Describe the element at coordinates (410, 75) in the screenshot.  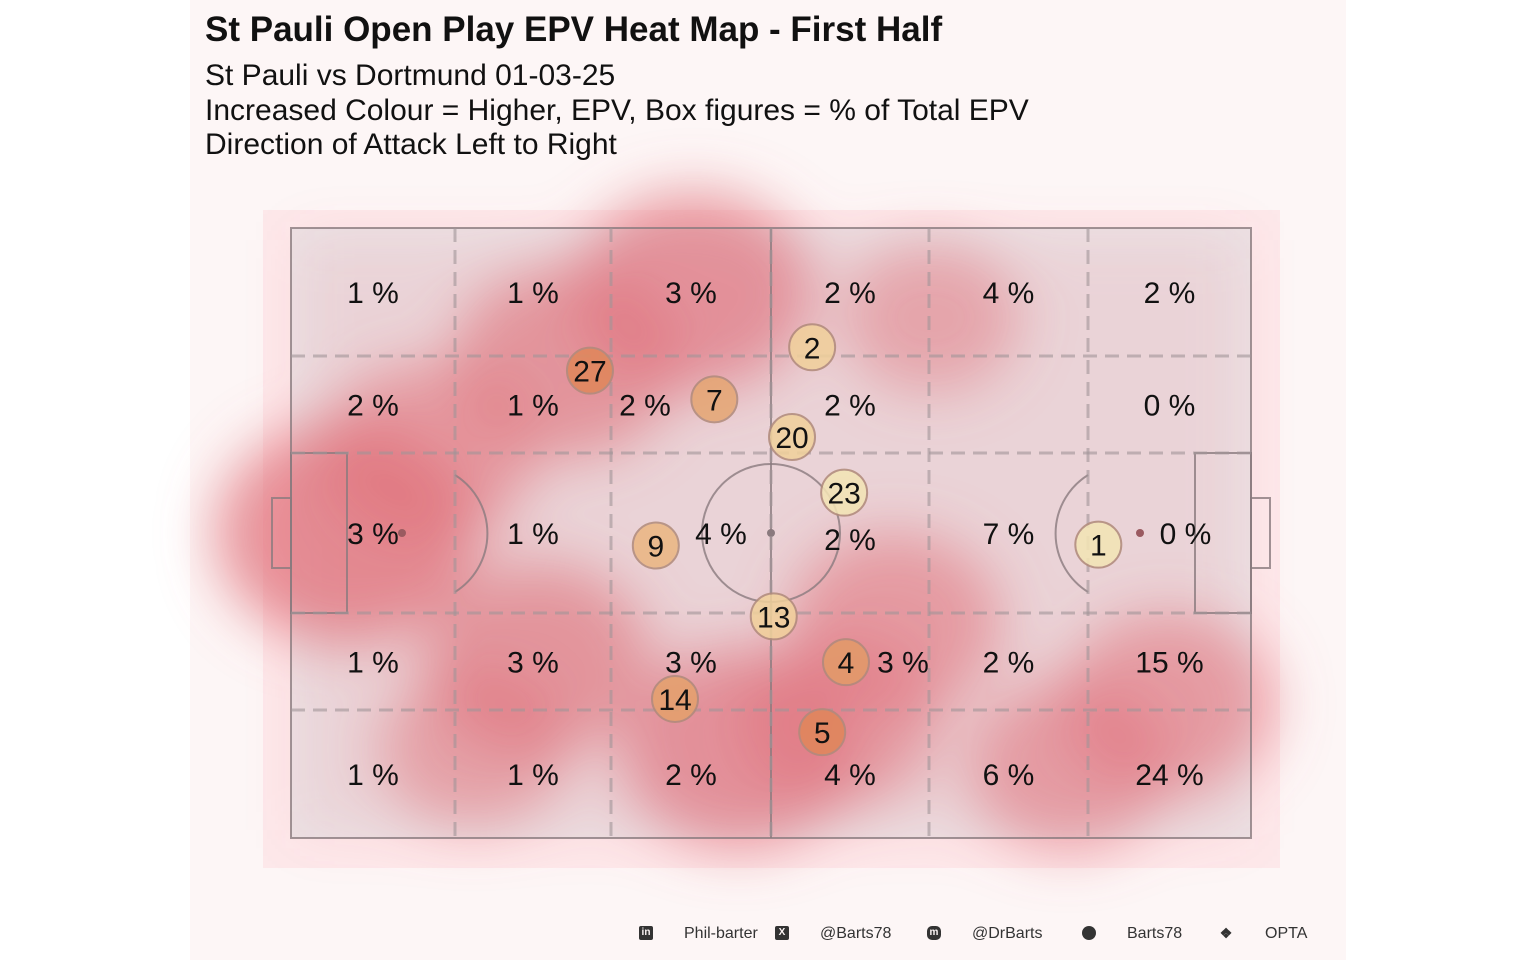
I see `subtitle-line-1: St Pauli vs Dortmund 01-03-25` at that location.